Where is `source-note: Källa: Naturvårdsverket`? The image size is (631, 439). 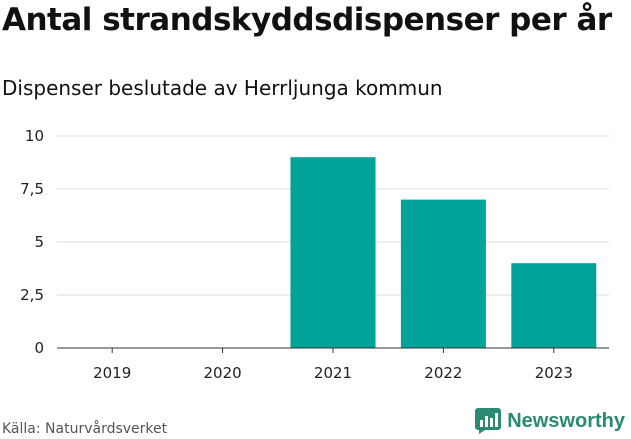 source-note: Källa: Naturvårdsverket is located at coordinates (85, 429).